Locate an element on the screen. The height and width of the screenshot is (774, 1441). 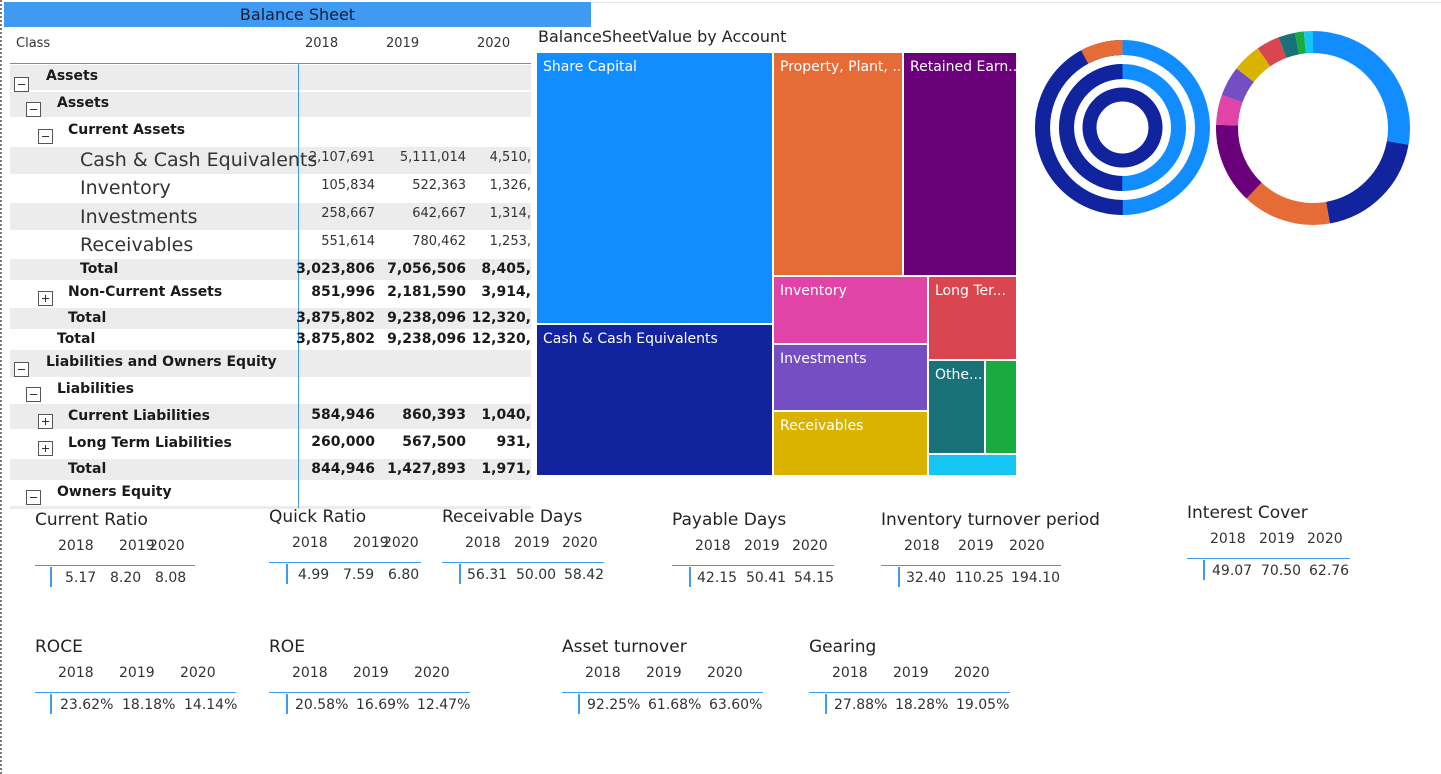
cell-value: 1,040, is located at coordinates (506, 415).